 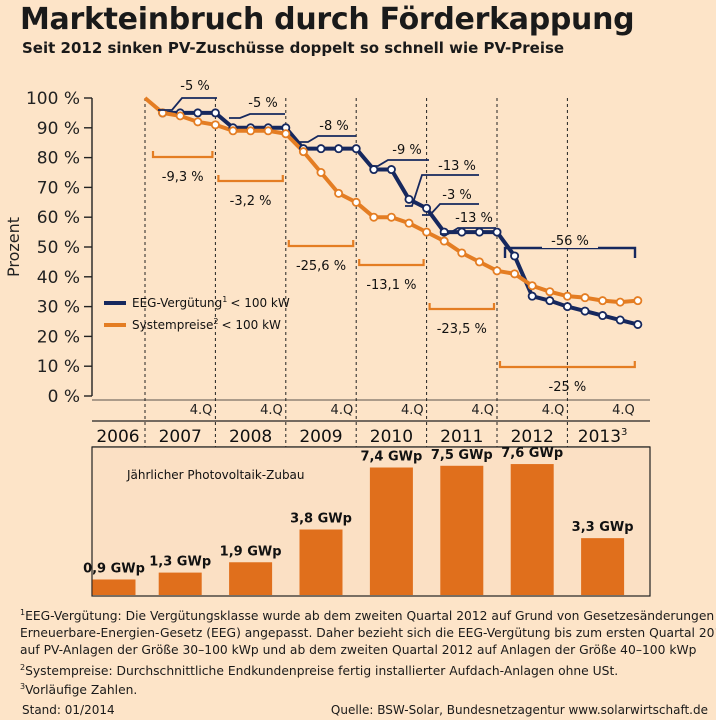 I want to click on footnote-3: 3Vorläufige Zahlen., so click(x=78, y=690).